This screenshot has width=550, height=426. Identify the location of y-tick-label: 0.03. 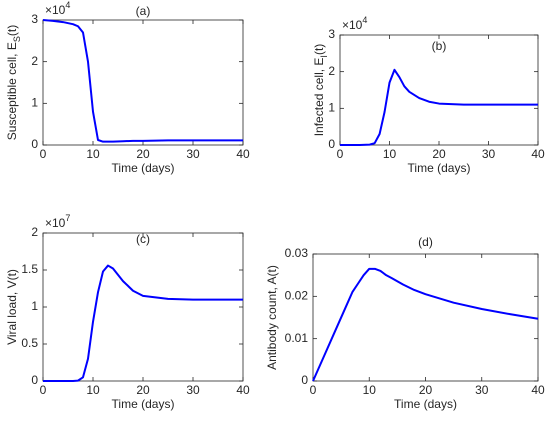
(297, 253).